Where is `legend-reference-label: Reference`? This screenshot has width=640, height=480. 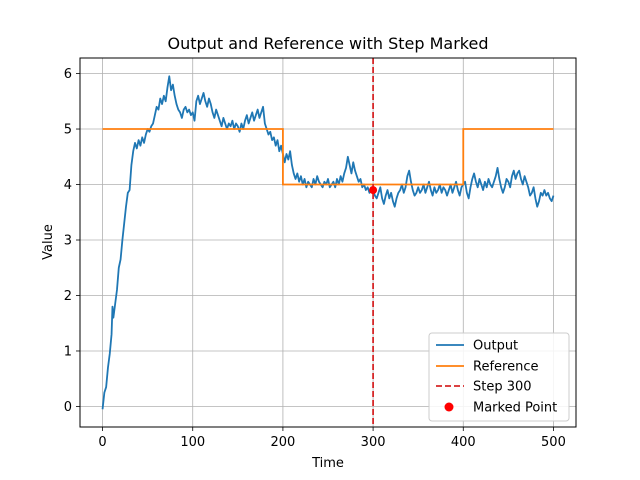 legend-reference-label: Reference is located at coordinates (505, 367).